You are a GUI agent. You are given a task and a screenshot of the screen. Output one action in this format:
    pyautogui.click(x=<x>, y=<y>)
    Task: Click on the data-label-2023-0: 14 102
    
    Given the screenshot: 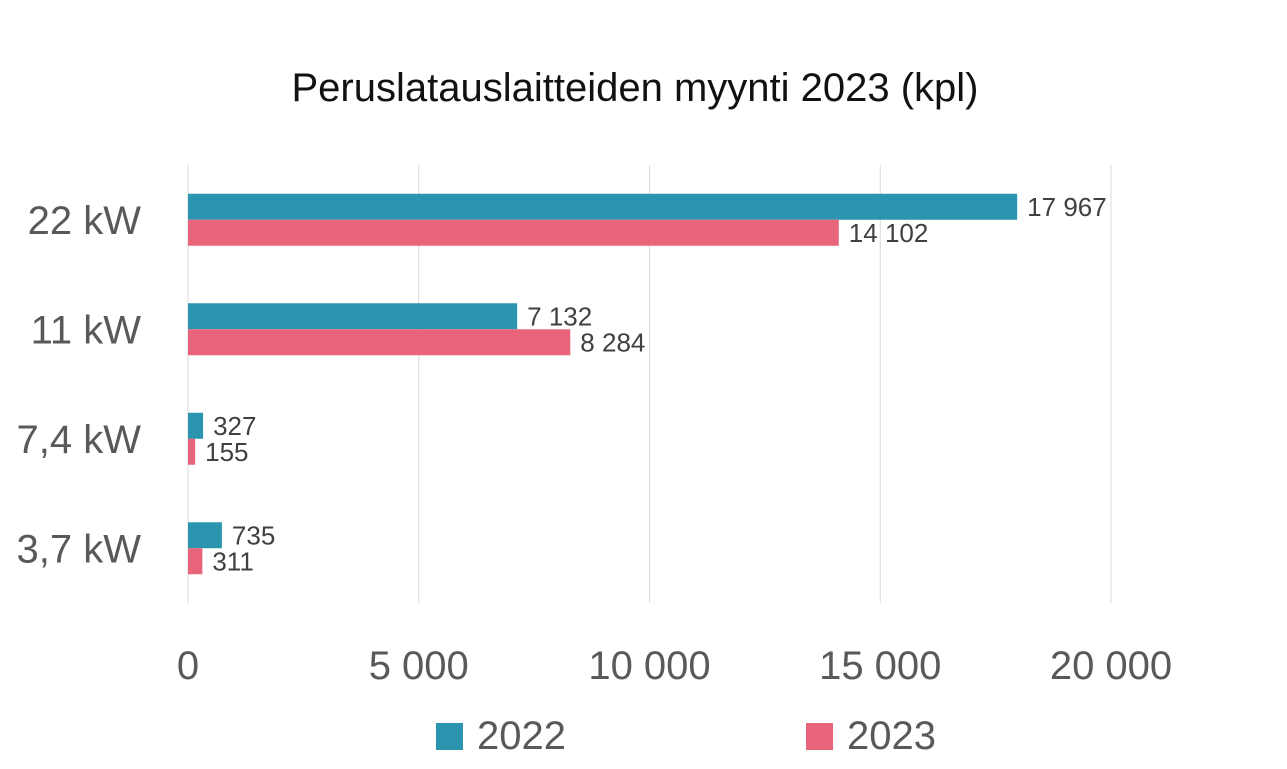 What is the action you would take?
    pyautogui.click(x=889, y=233)
    